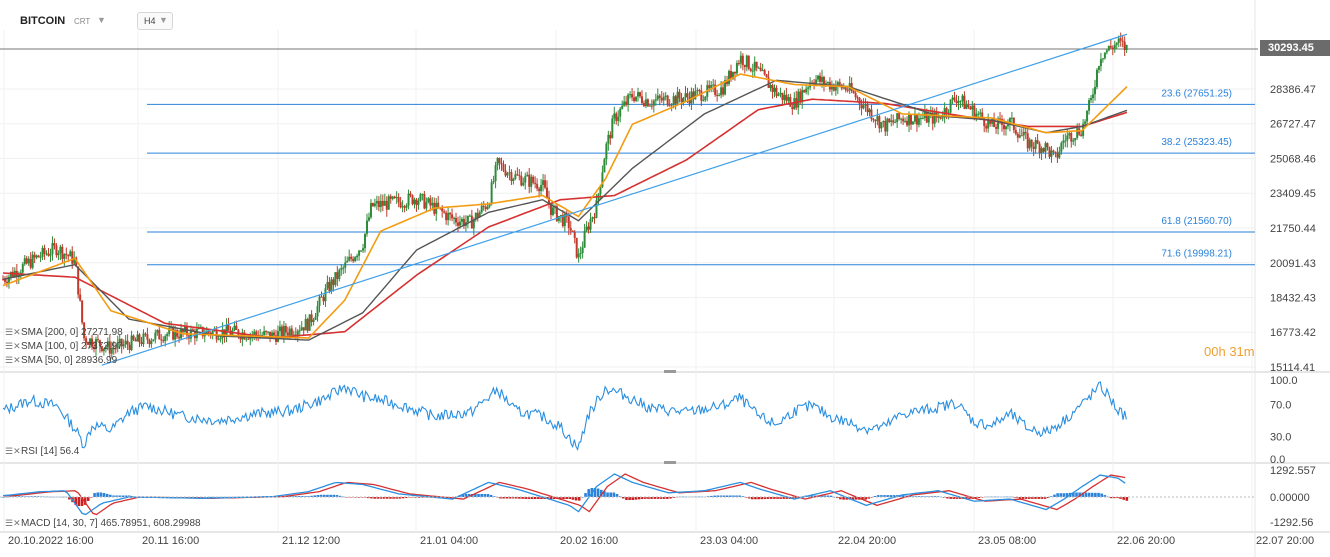 The image size is (1330, 557). I want to click on rsi-axis-label: 70.0, so click(1280, 405).